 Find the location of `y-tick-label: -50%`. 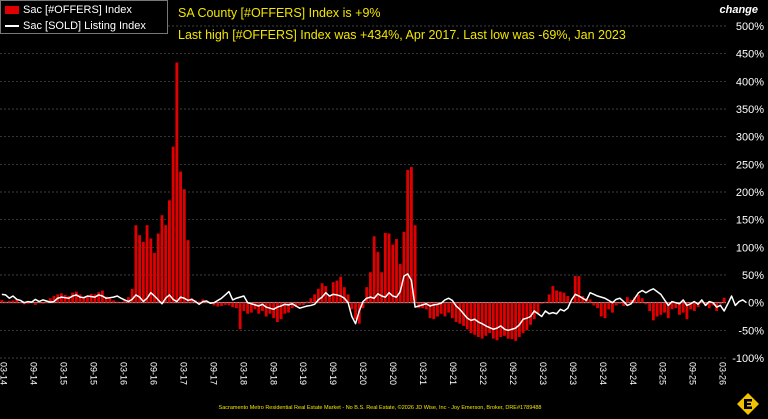

y-tick-label: -50% is located at coordinates (751, 331).